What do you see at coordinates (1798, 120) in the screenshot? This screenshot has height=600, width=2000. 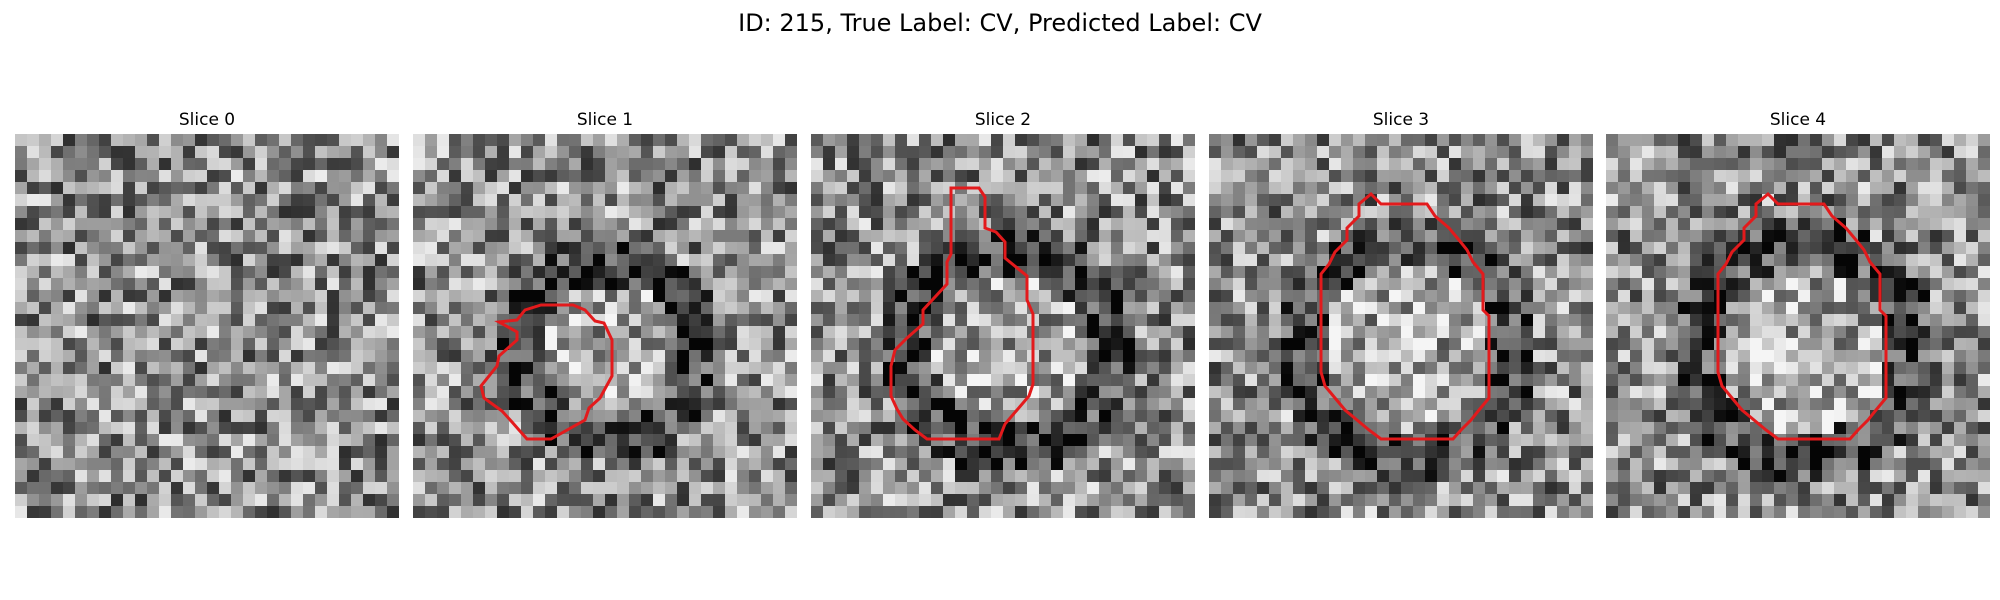 I see `slice-title: Slice 4` at bounding box center [1798, 120].